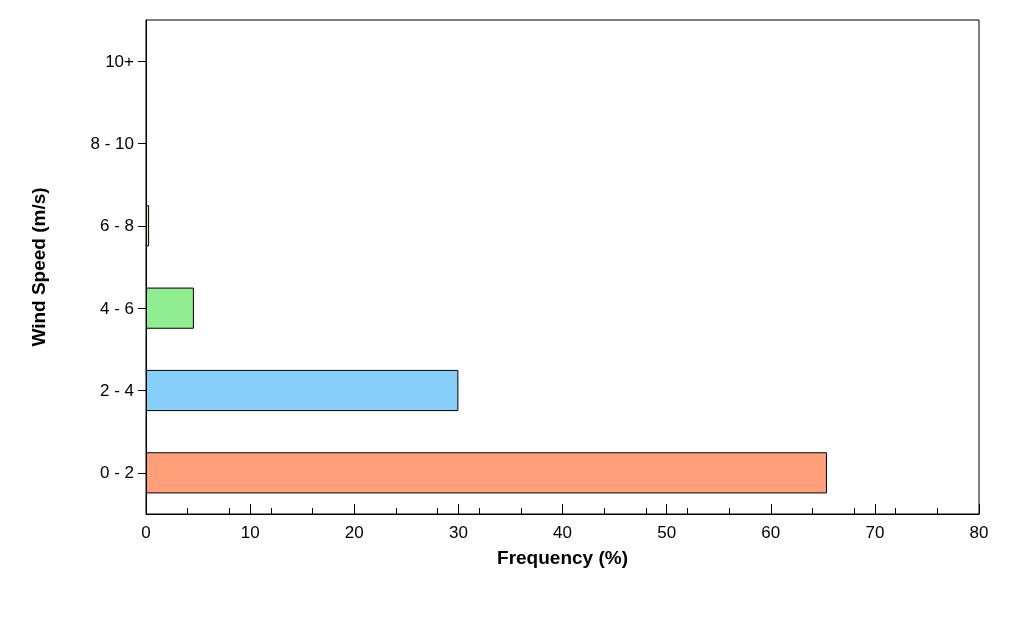  I want to click on x-tick-label: 80, so click(979, 532).